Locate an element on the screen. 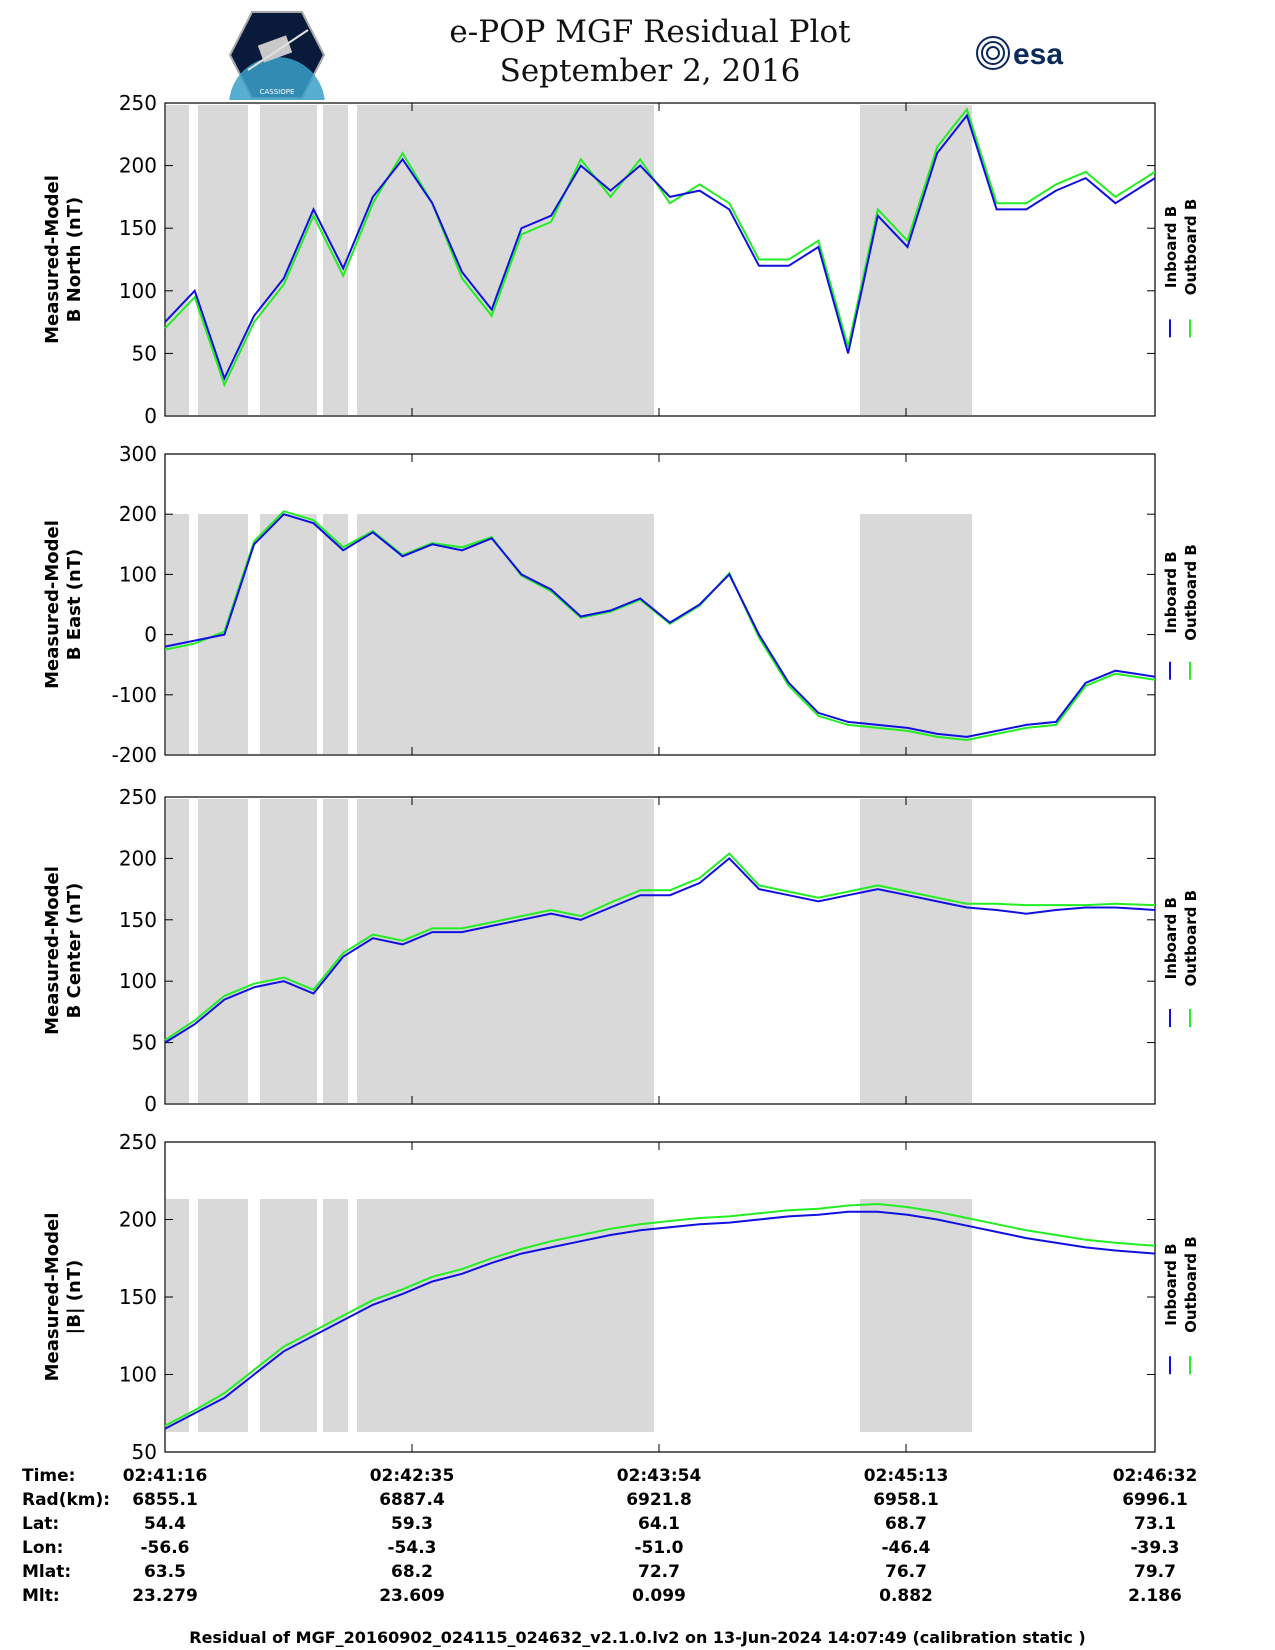  y-tick-label: 300 is located at coordinates (138, 454).